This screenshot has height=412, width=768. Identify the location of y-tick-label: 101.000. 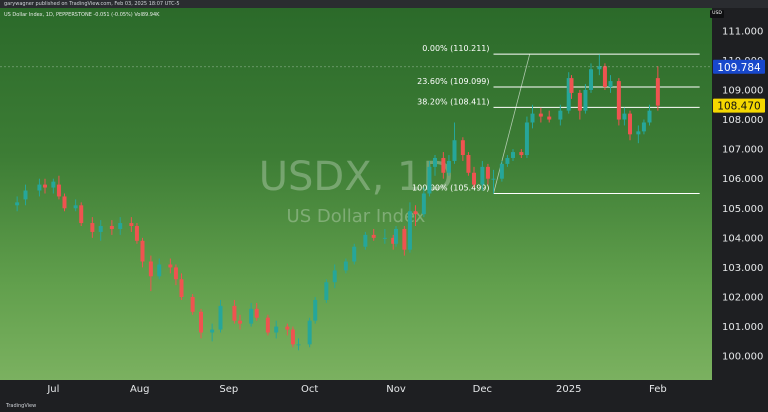
(742, 327).